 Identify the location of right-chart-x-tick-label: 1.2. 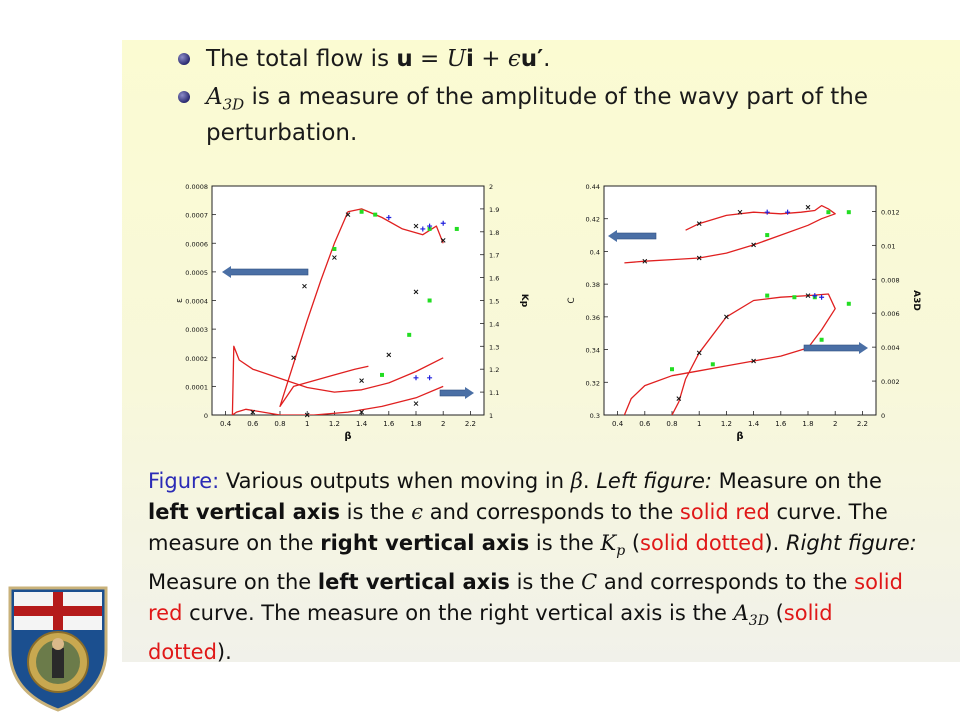
(726, 424).